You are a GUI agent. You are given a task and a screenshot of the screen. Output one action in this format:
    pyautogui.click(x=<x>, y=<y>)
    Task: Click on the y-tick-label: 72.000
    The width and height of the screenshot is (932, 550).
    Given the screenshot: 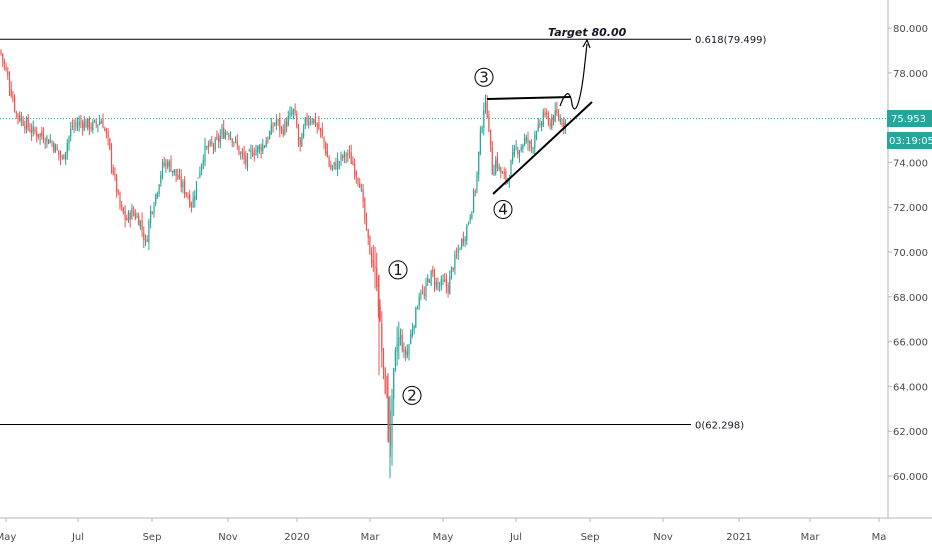 What is the action you would take?
    pyautogui.click(x=910, y=208)
    